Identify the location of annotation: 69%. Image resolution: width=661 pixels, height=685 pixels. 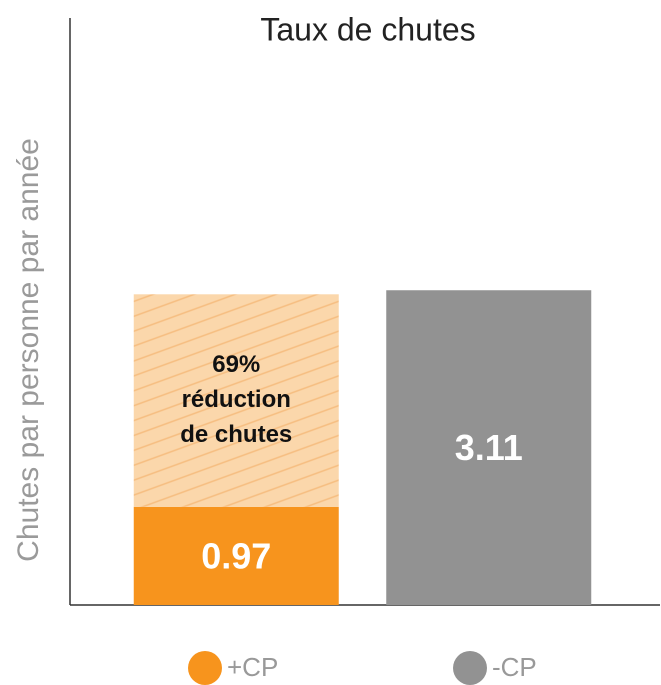
(236, 364).